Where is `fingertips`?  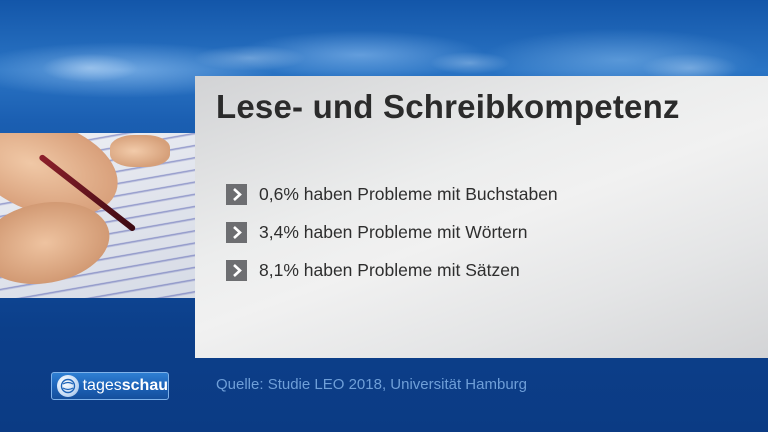 fingertips is located at coordinates (140, 151).